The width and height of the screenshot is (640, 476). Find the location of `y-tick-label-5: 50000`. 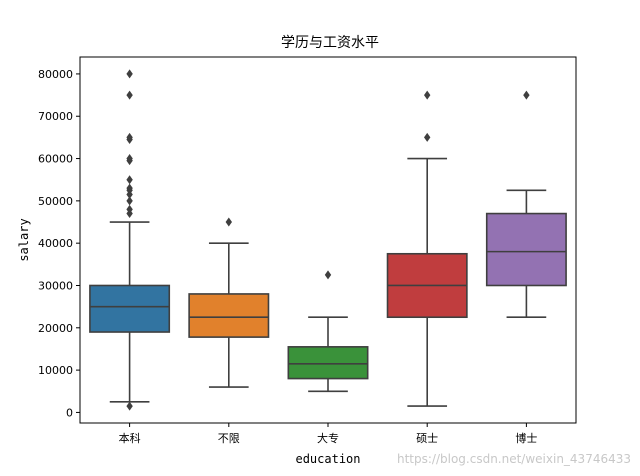

y-tick-label-5: 50000 is located at coordinates (55, 201).